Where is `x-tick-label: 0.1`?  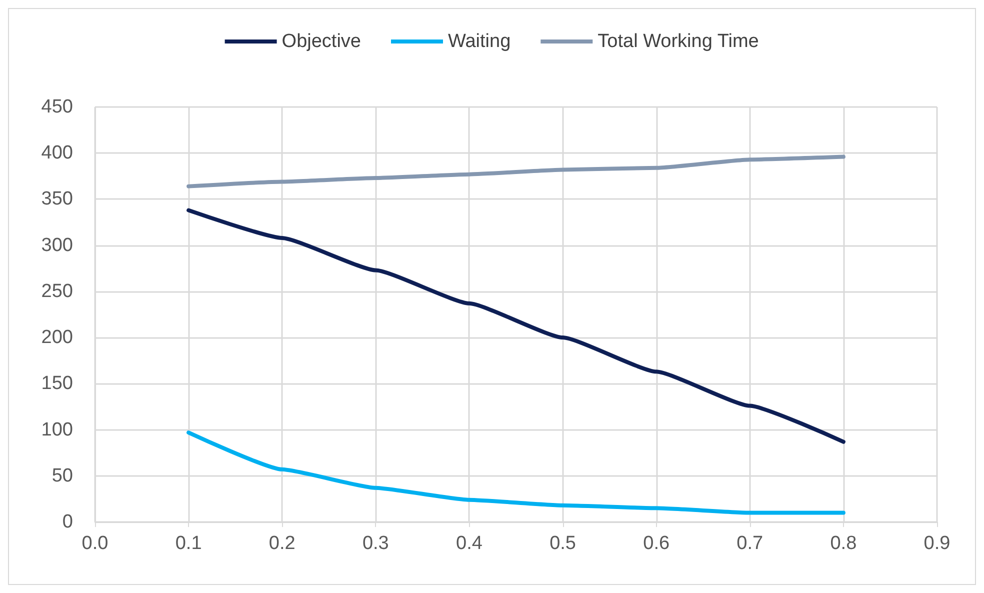
x-tick-label: 0.1 is located at coordinates (188, 543).